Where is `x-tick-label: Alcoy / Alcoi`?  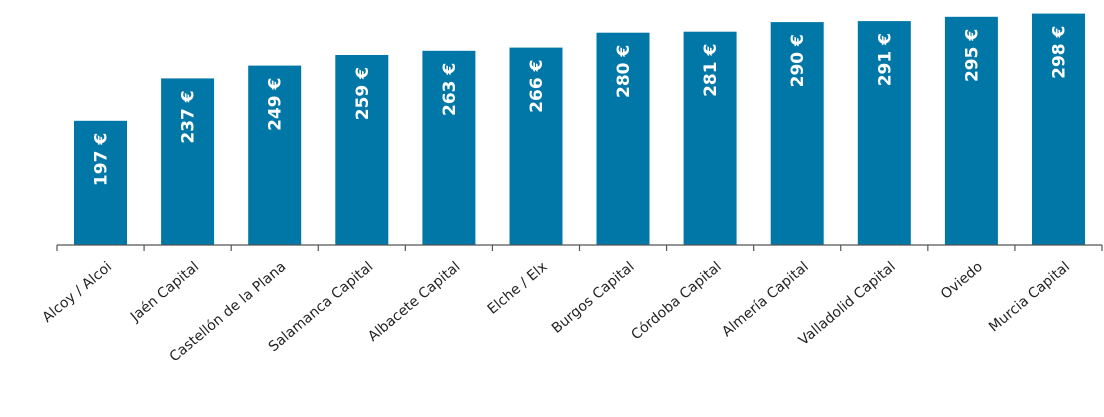 x-tick-label: Alcoy / Alcoi is located at coordinates (78, 292).